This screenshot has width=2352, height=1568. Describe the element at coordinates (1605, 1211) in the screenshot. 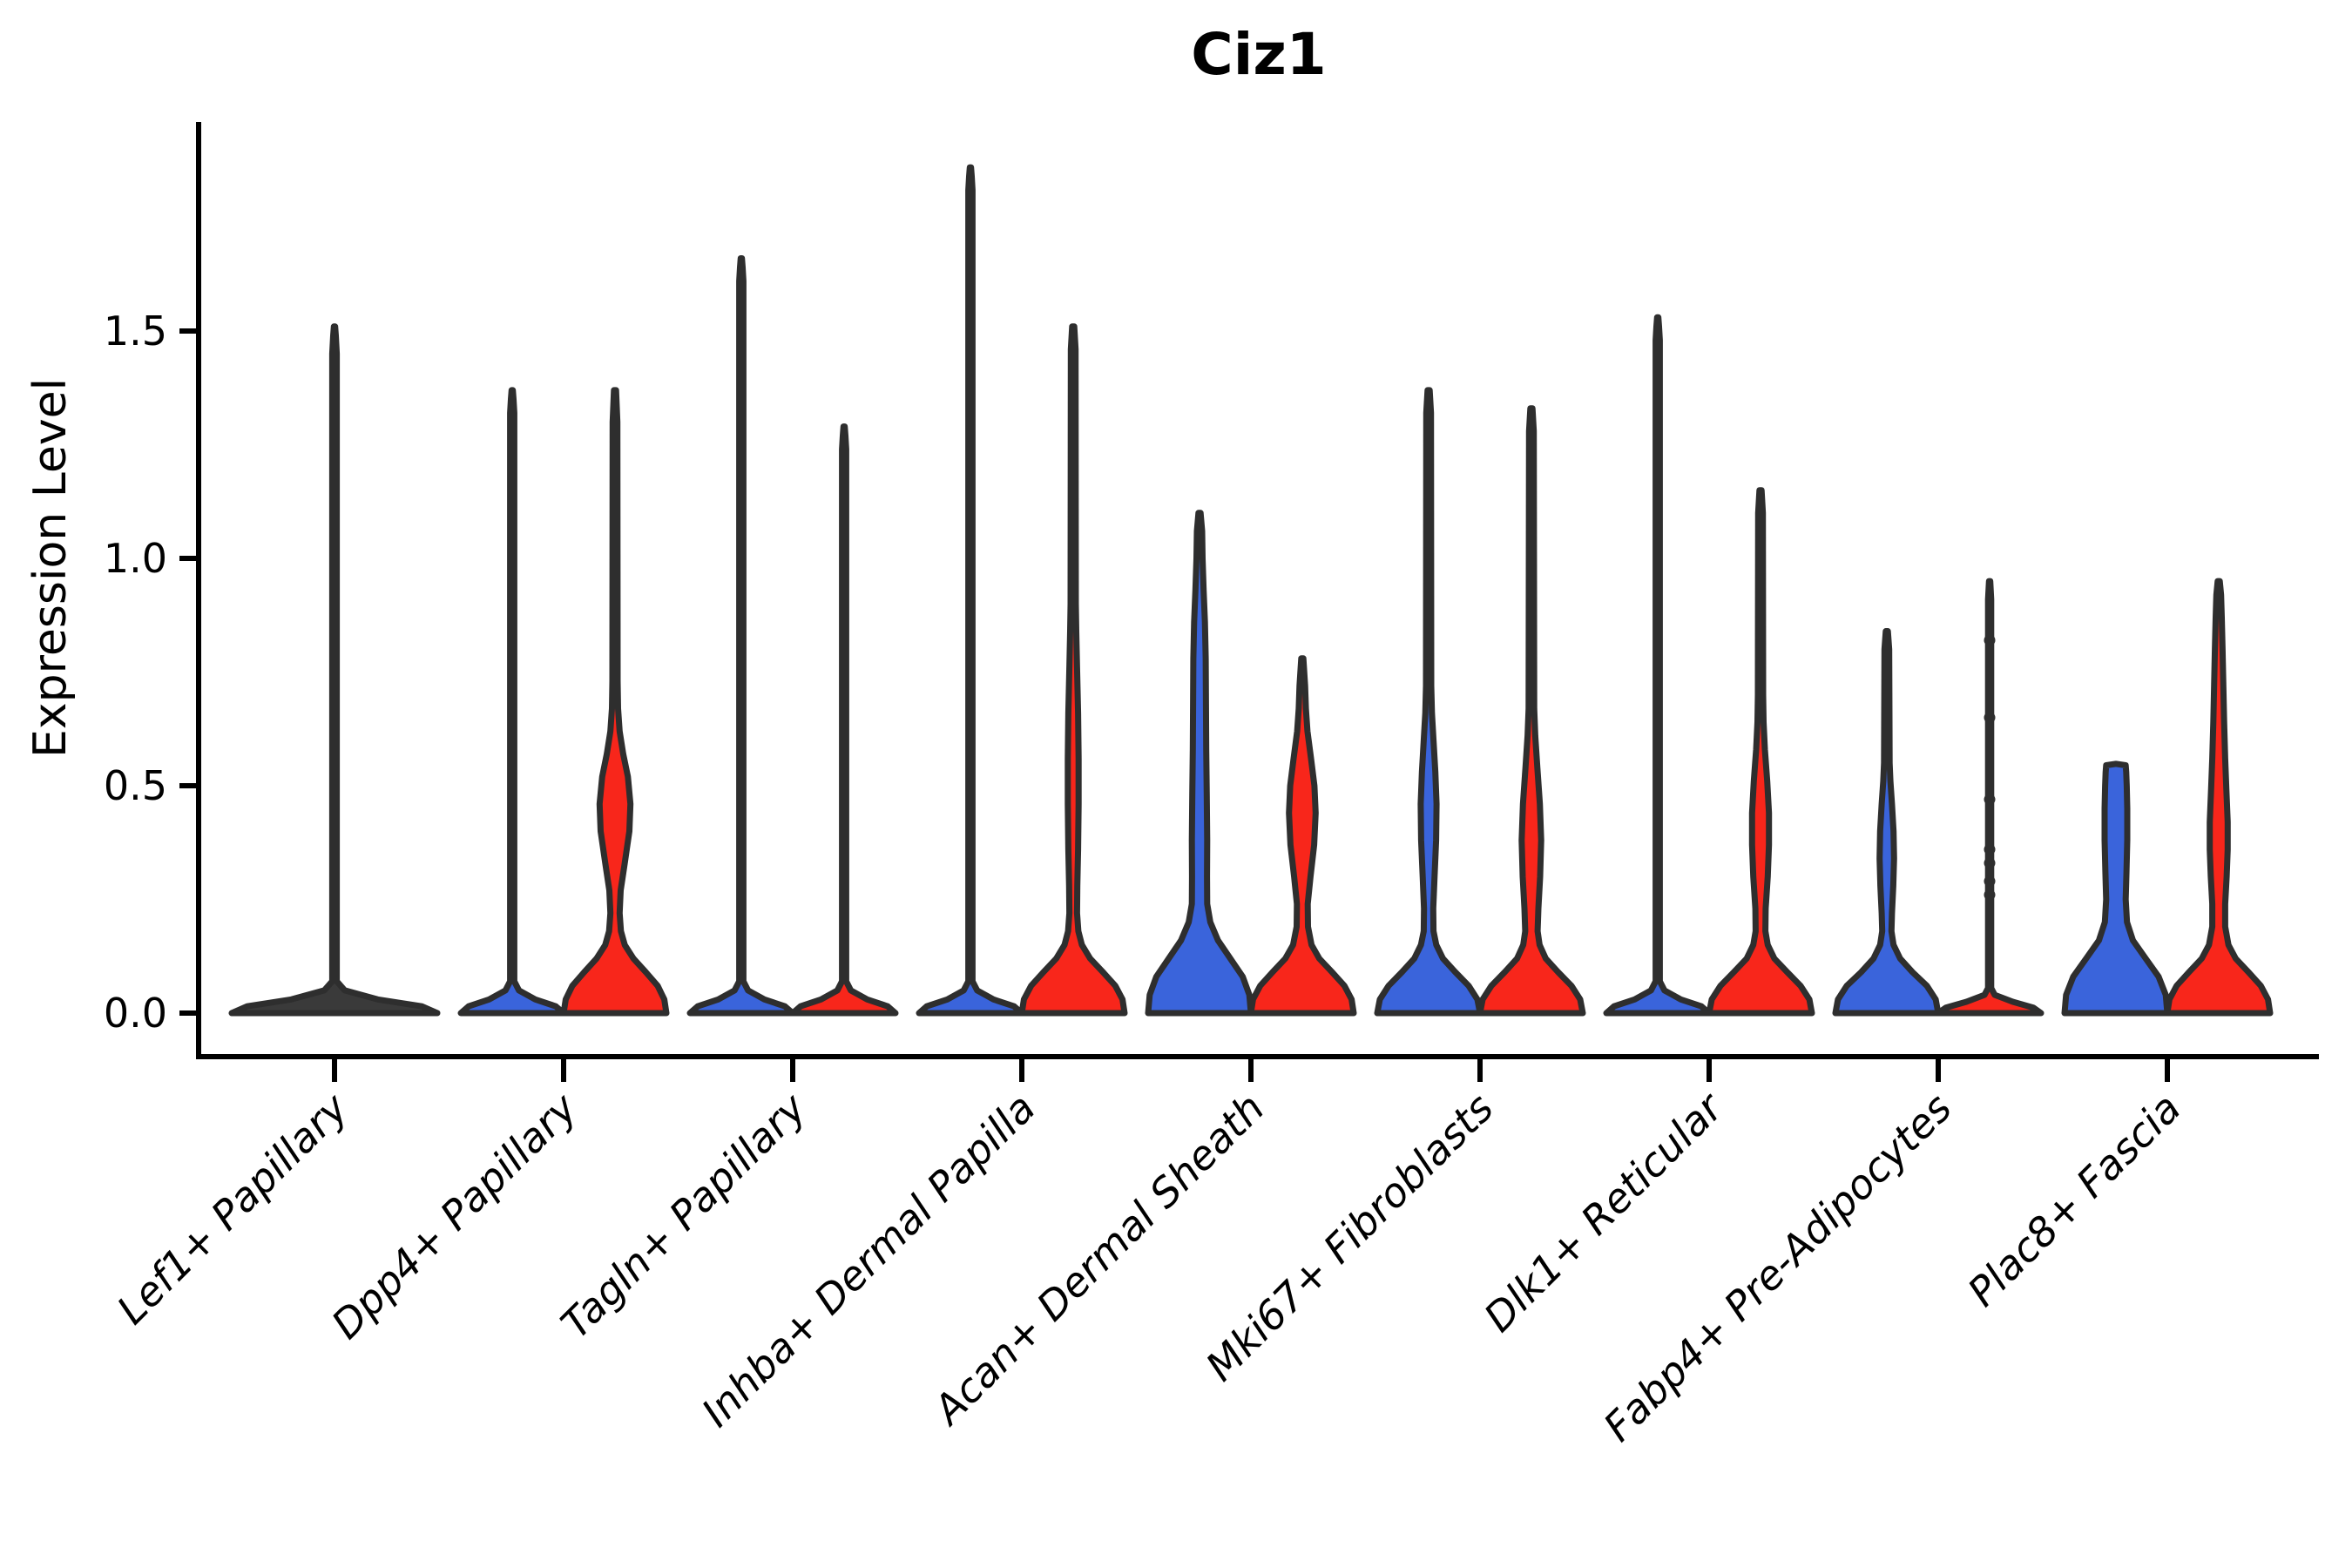

I see `x-tick-label: Dlk1+ Reticular` at that location.